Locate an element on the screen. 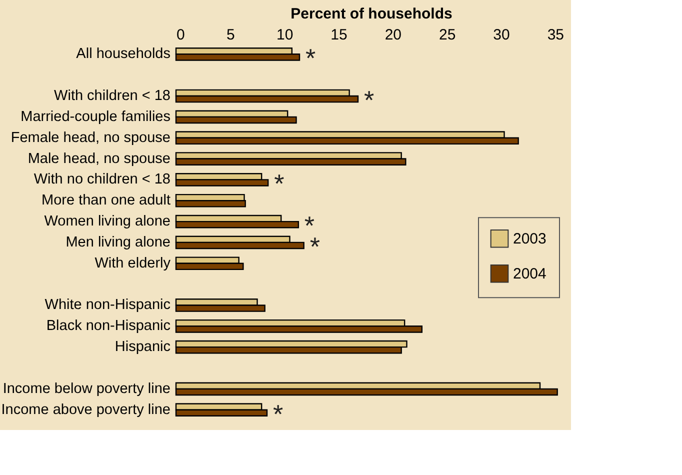 Image resolution: width=682 pixels, height=475 pixels. legend-label: 2003 is located at coordinates (529, 239).